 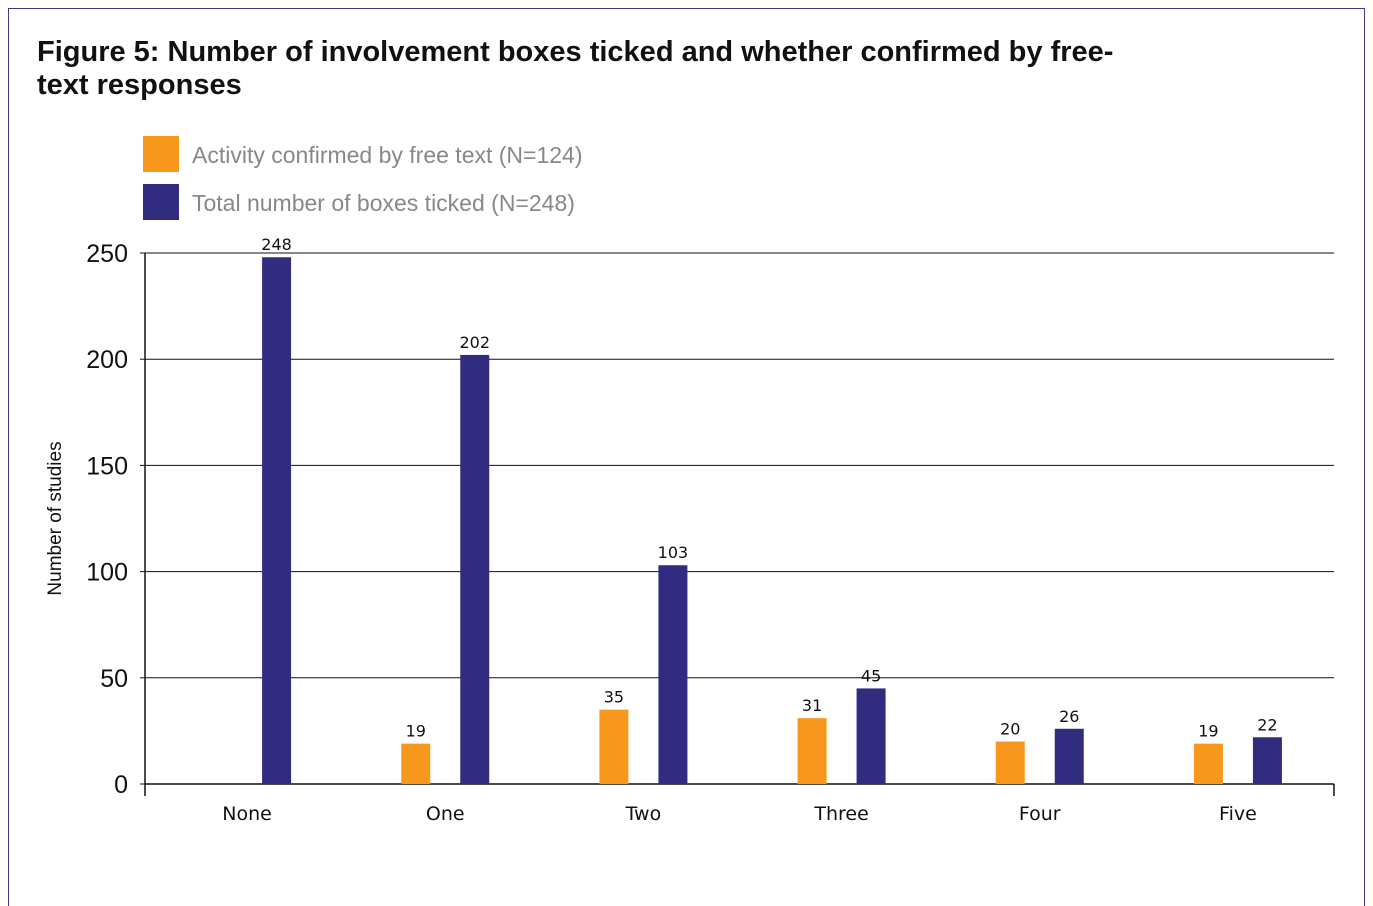 I want to click on category-label: Five, so click(x=1238, y=814).